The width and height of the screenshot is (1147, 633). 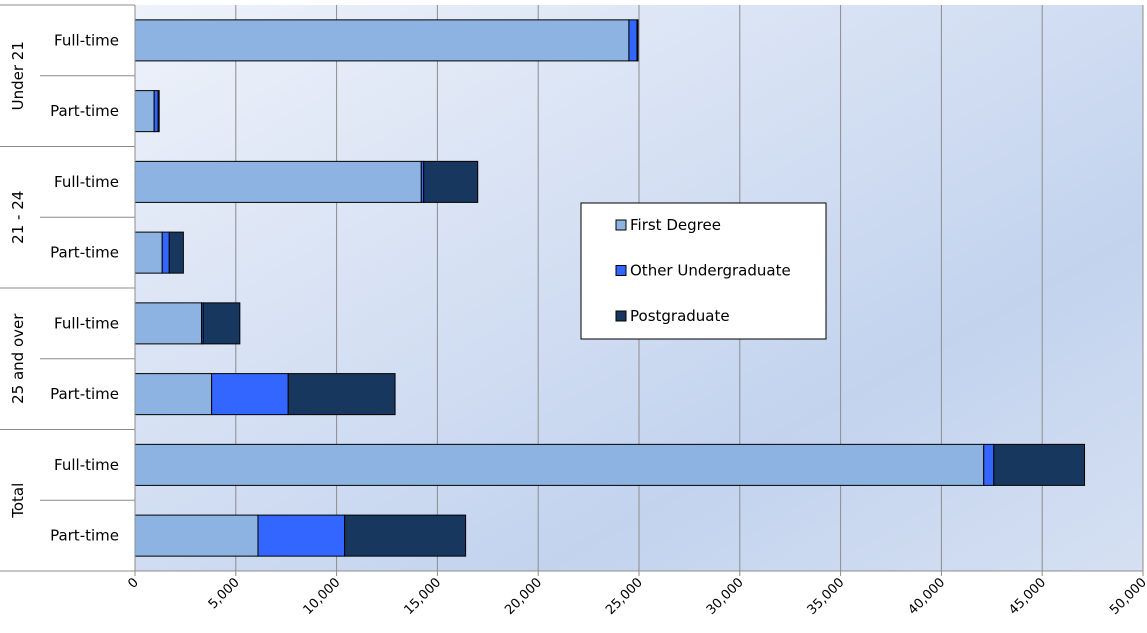 I want to click on x-tick-label: 15,000, so click(x=422, y=596).